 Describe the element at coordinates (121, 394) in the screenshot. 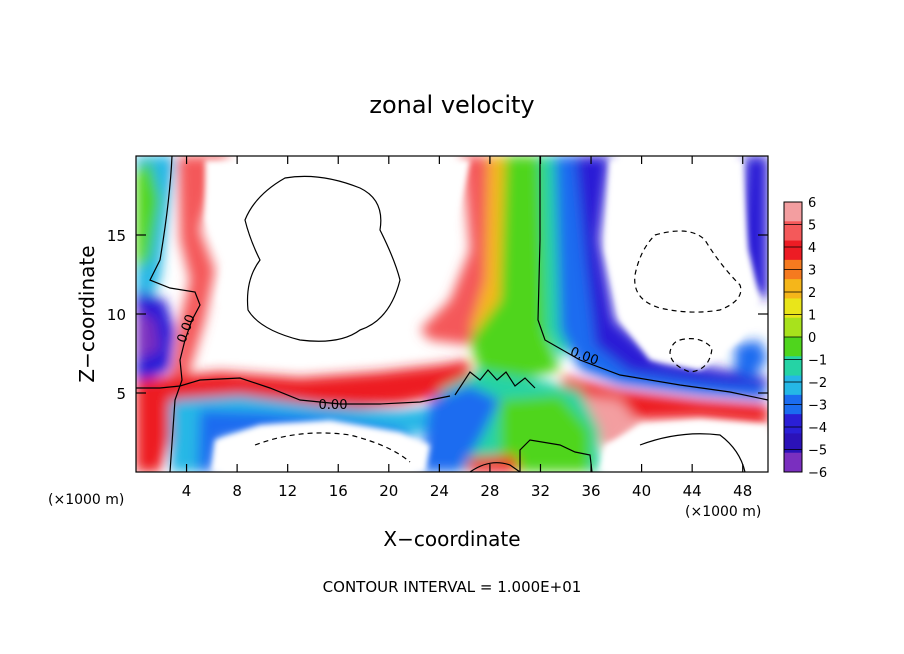

I see `y-tick-label: 5` at that location.